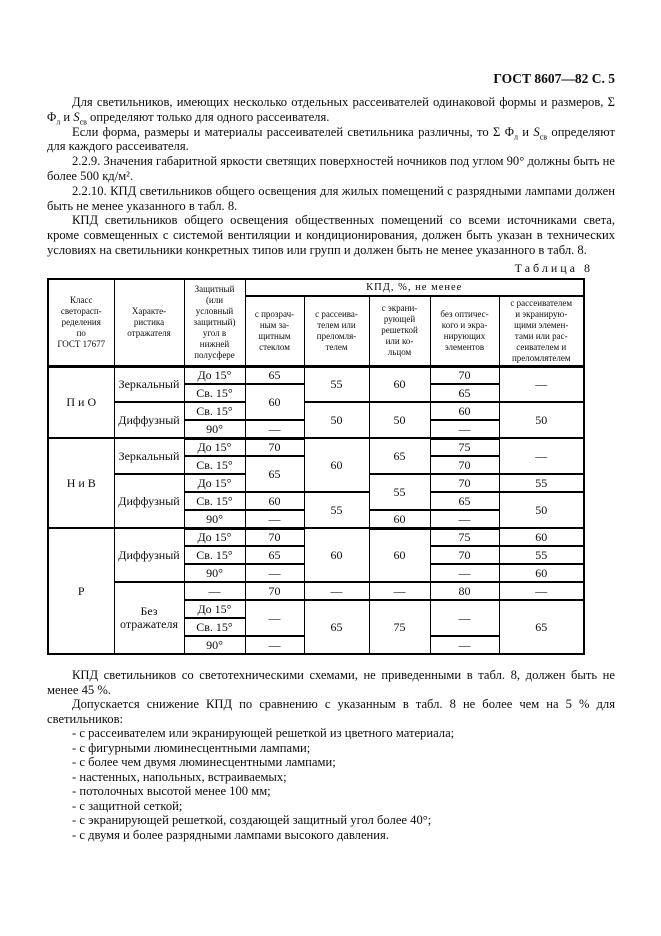 The height and width of the screenshot is (936, 661). What do you see at coordinates (81, 322) in the screenshot?
I see `column-header: Класс светорасп- ределения по ГОСТ 17677` at bounding box center [81, 322].